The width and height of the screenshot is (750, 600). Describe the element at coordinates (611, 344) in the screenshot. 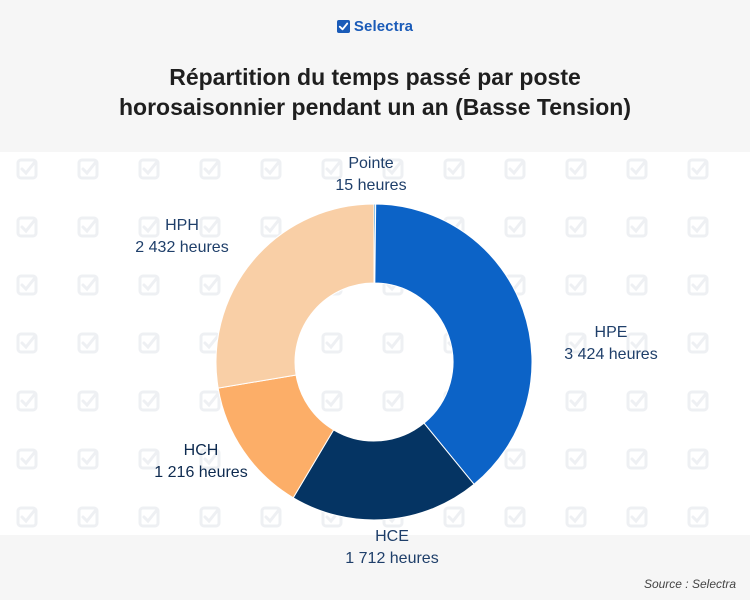

I see `label-hpe: HPE 3 424 heures` at that location.